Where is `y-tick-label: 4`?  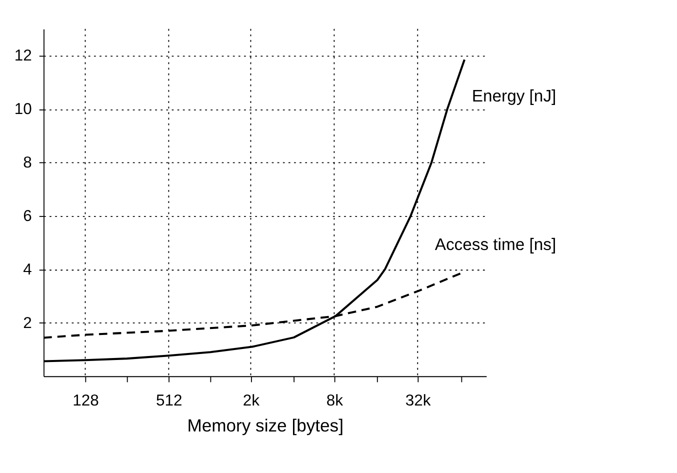 y-tick-label: 4 is located at coordinates (27, 269).